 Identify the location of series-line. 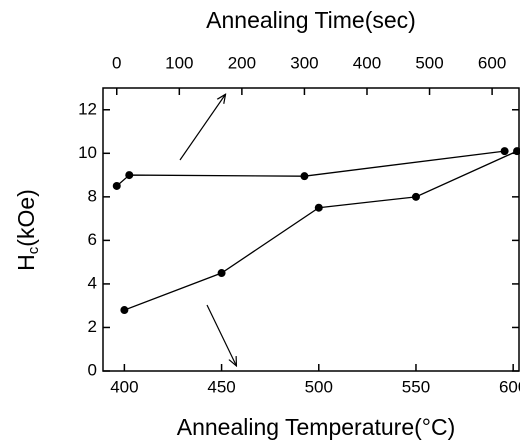
(310, 168).